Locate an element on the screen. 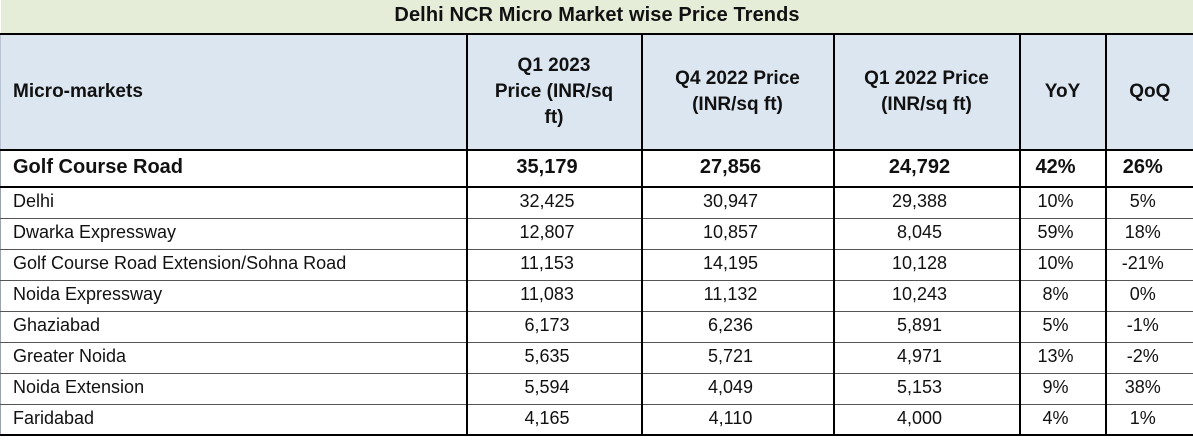  column-header-yoy: YoY is located at coordinates (1062, 92).